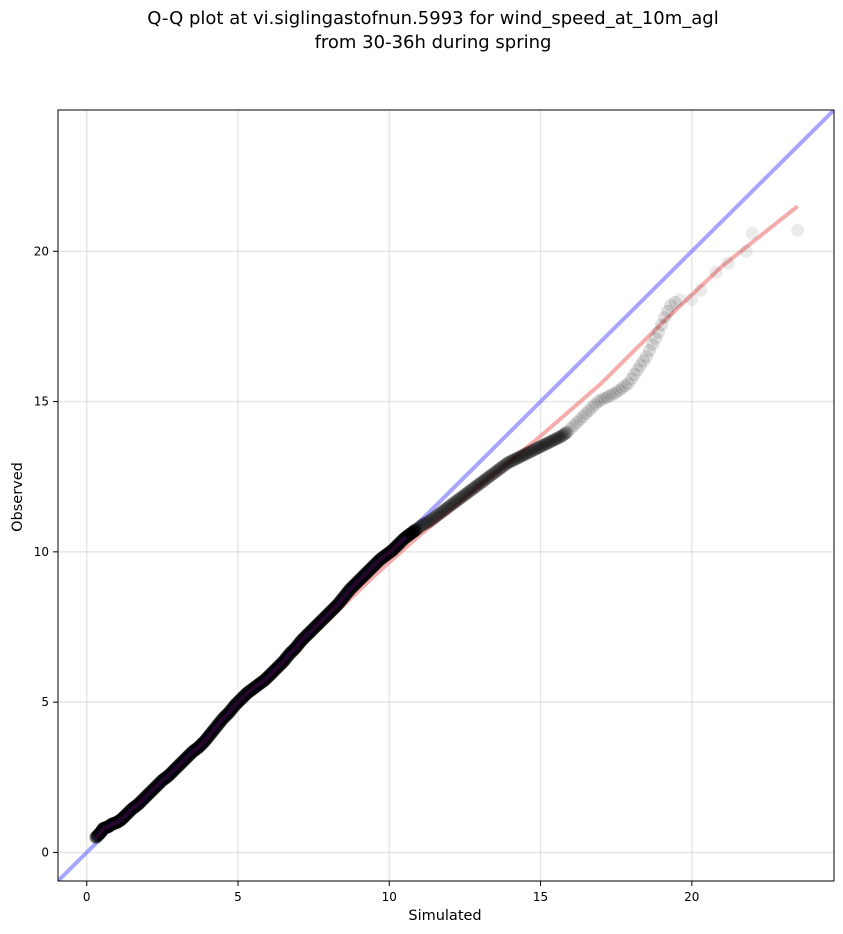  What do you see at coordinates (691, 897) in the screenshot?
I see `x-tick-label: 20` at bounding box center [691, 897].